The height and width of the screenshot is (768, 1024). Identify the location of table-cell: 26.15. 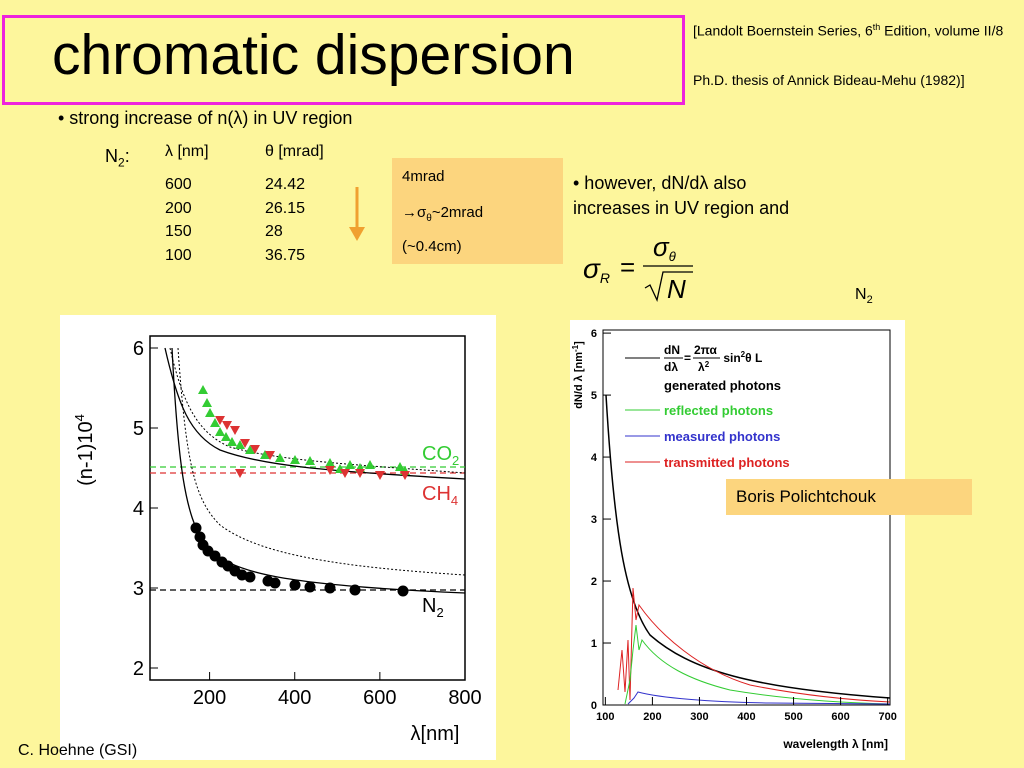
(285, 208).